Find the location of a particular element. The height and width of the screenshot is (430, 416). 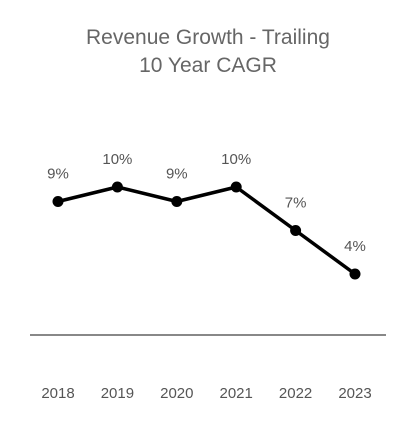

x-tick-label-2022: 2022 is located at coordinates (295, 393).